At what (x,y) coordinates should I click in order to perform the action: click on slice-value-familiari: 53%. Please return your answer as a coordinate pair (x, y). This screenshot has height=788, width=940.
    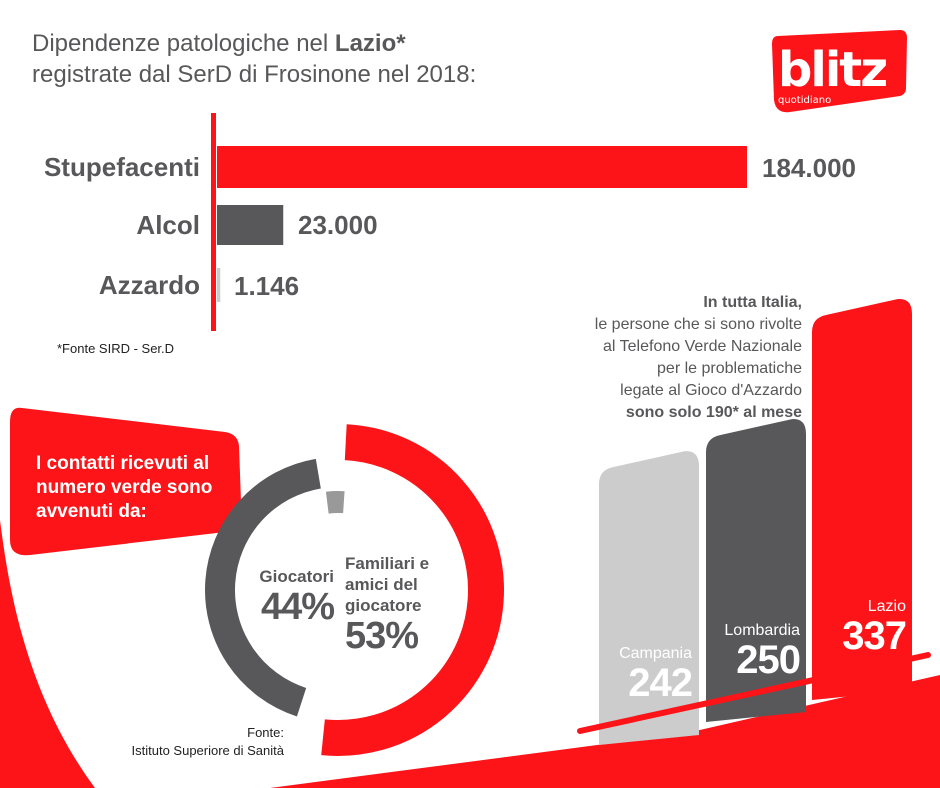
    Looking at the image, I should click on (382, 636).